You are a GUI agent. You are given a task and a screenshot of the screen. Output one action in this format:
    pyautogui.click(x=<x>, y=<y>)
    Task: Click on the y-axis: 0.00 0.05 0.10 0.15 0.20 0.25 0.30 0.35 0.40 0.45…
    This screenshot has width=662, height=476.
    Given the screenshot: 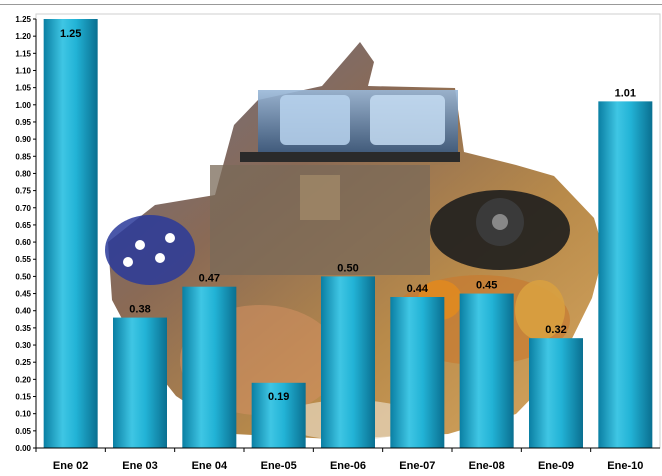 What is the action you would take?
    pyautogui.click(x=26, y=234)
    